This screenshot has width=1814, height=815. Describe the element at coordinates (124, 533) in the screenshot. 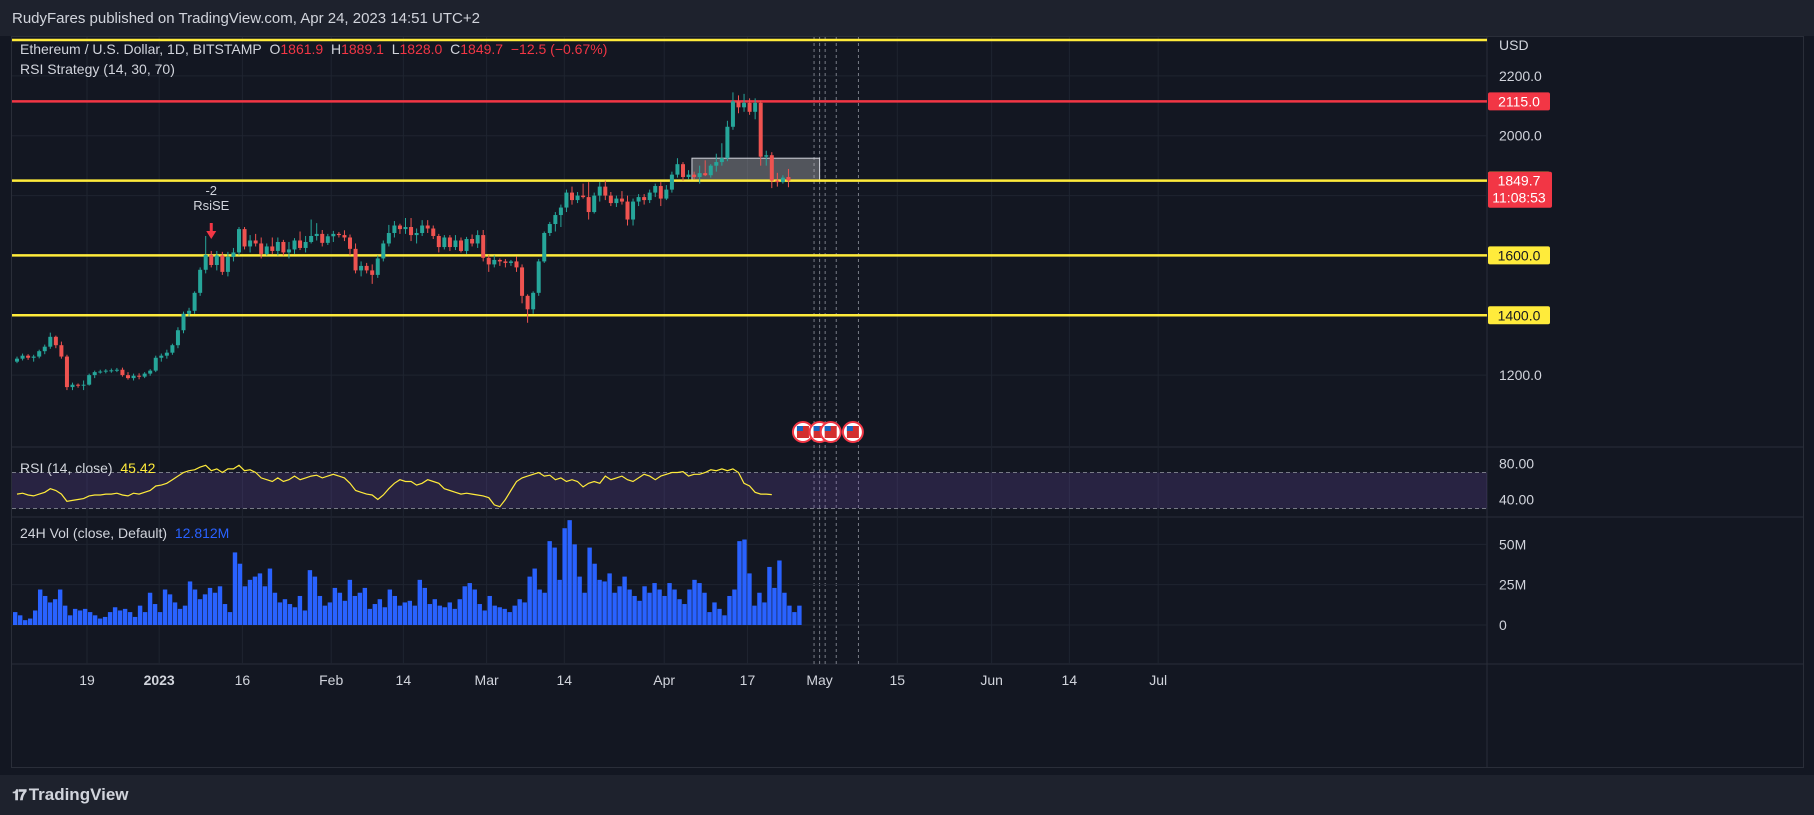

I see `volume-legend: 24H Vol (close, Default) 12.812M` at that location.